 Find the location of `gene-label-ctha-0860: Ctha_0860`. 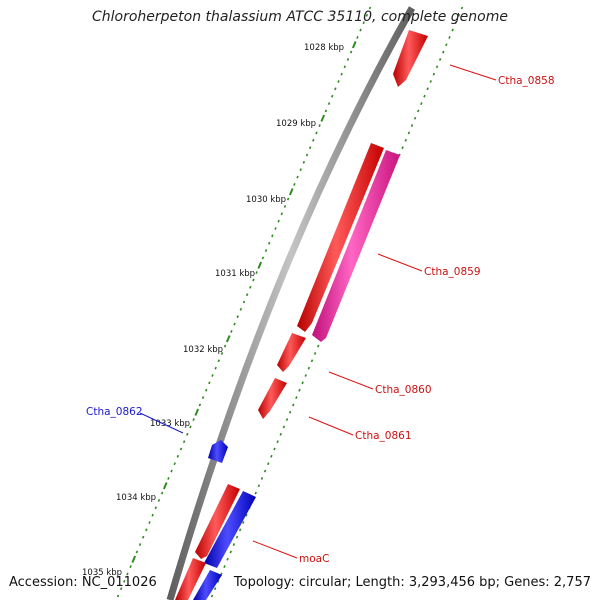

gene-label-ctha-0860: Ctha_0860 is located at coordinates (403, 390).